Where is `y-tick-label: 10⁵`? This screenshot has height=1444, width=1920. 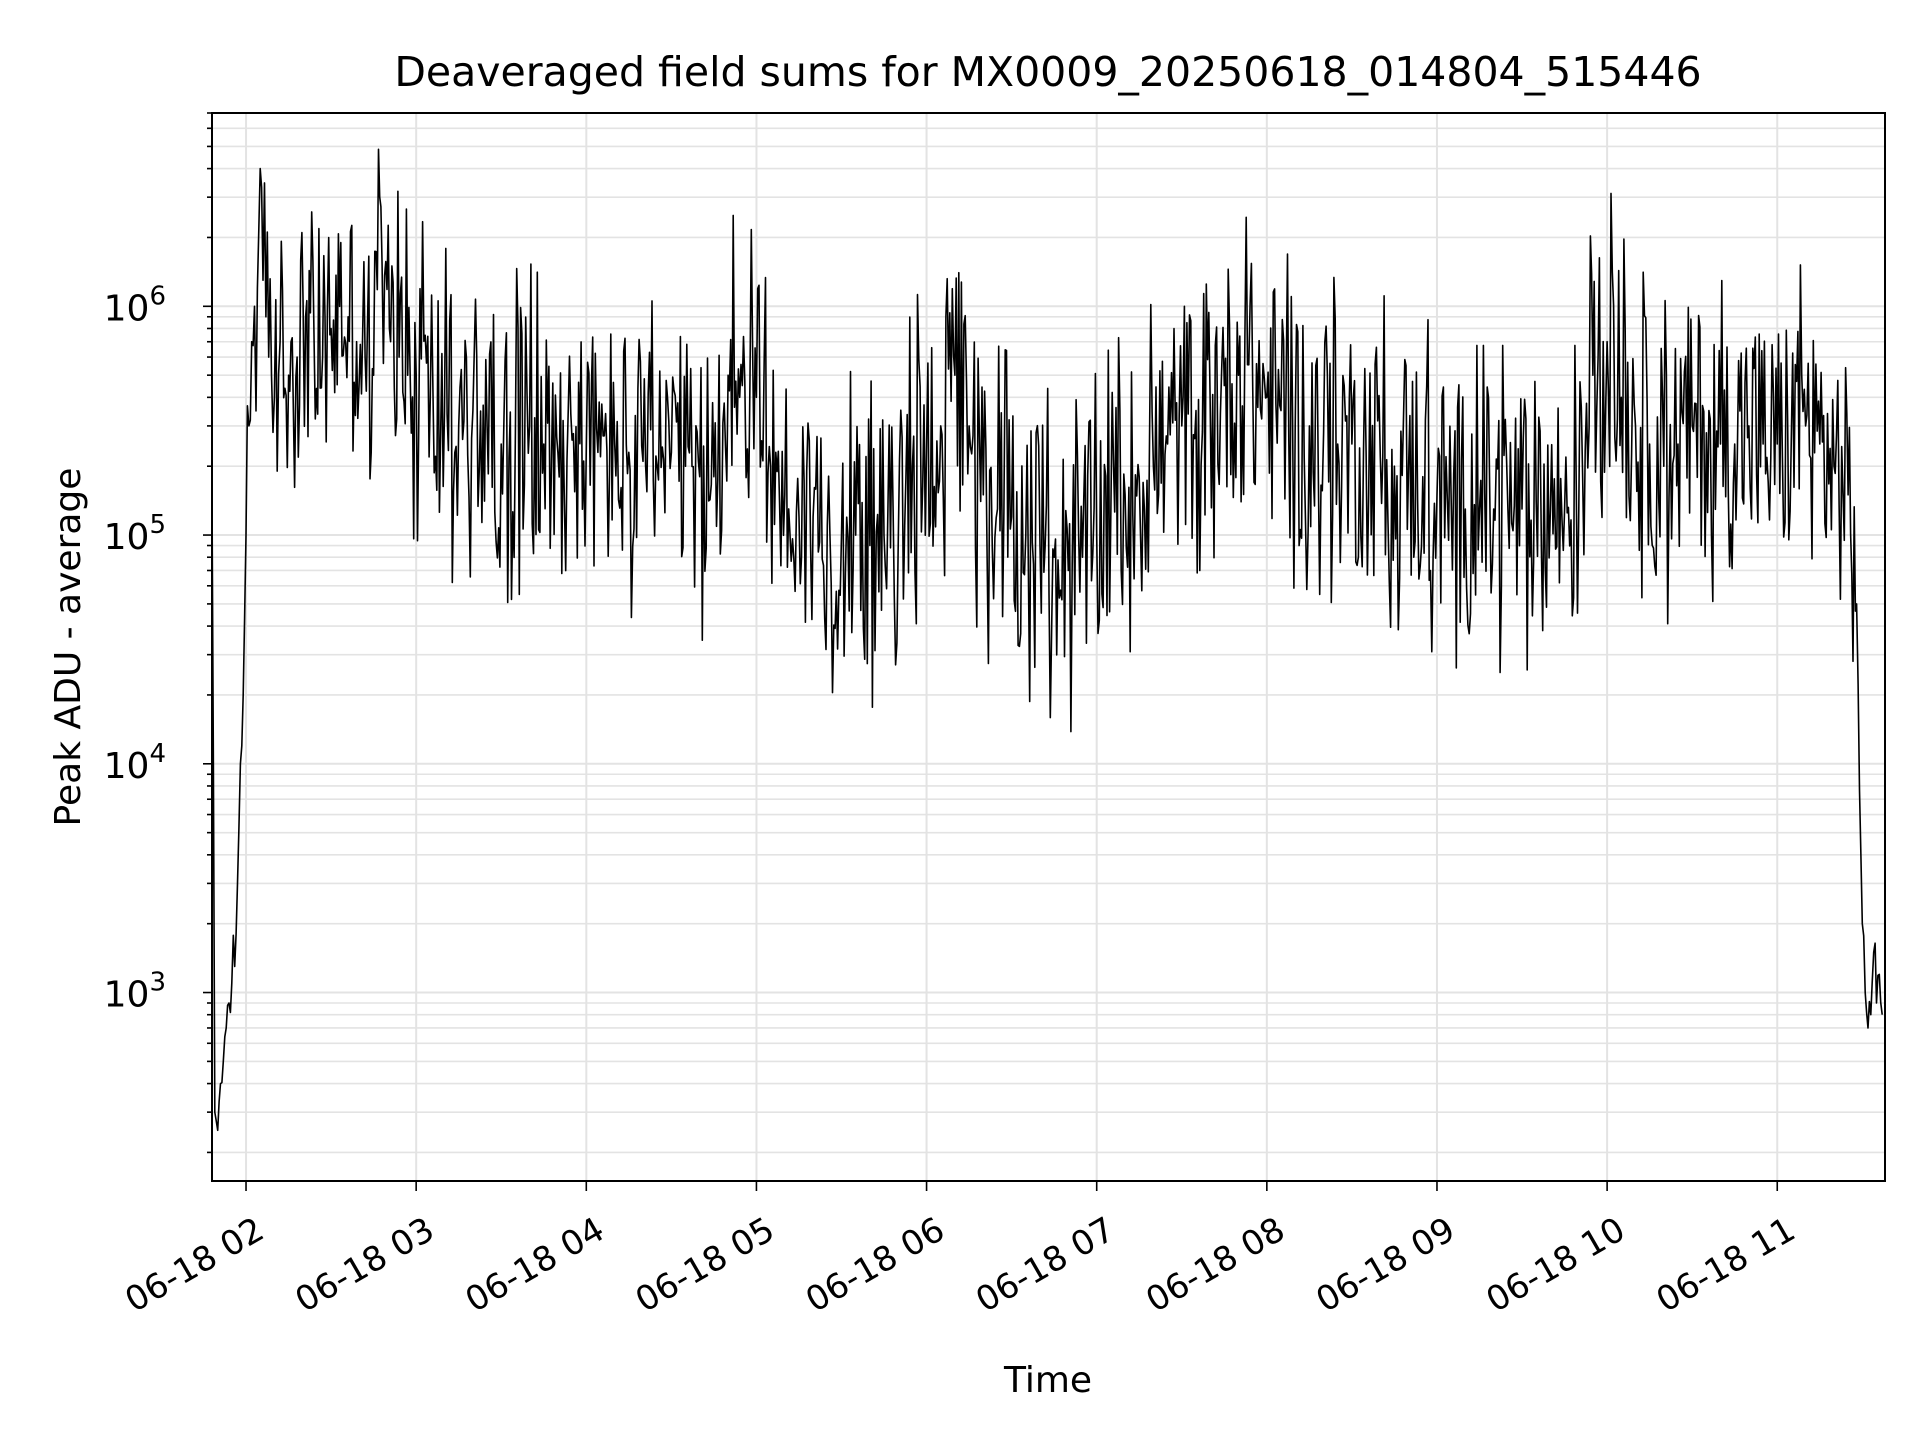
y-tick-label: 10⁵ is located at coordinates (135, 534).